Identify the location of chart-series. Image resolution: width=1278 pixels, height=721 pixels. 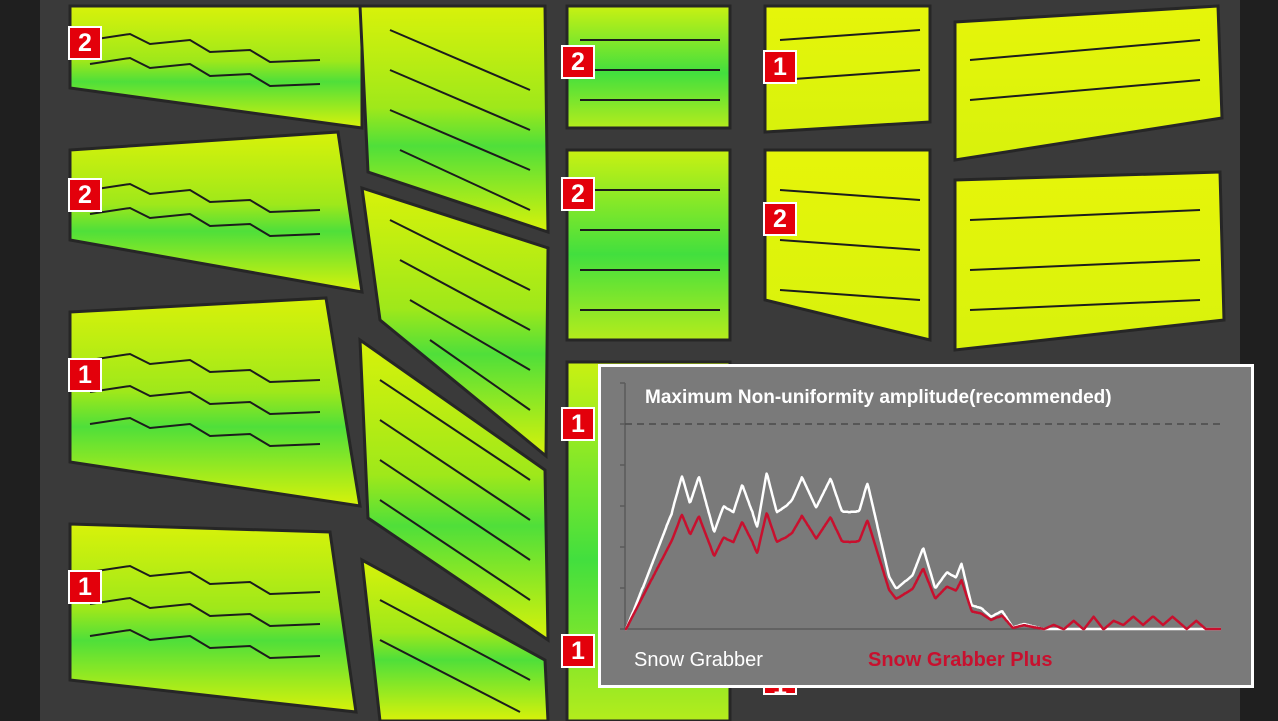
(923, 551).